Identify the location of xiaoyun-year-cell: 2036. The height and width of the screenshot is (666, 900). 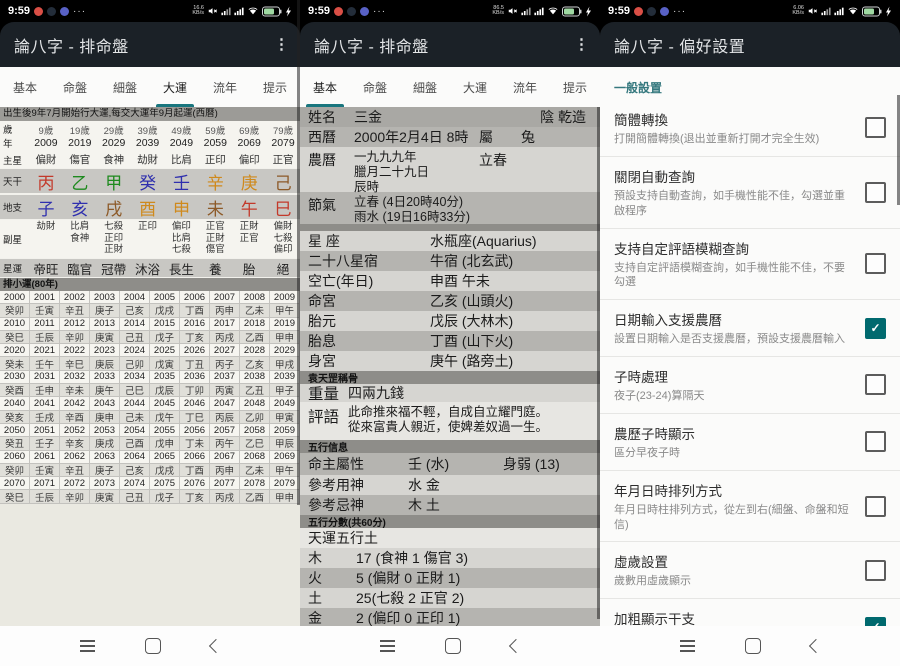
(195, 377).